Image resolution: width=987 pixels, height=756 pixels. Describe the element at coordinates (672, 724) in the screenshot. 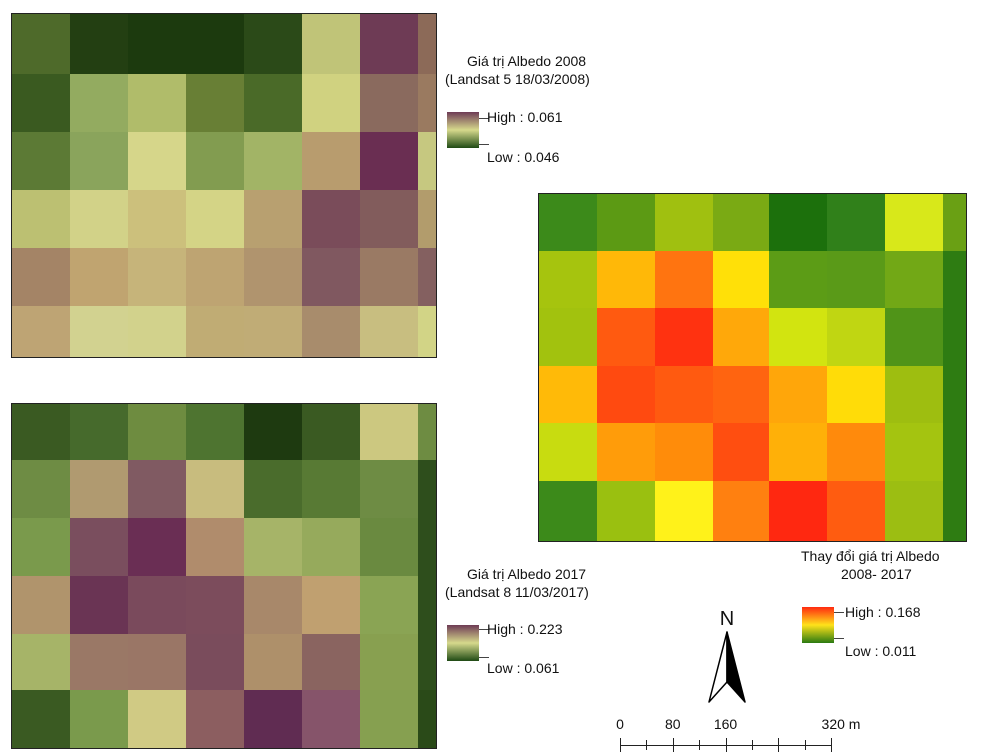

I see `scale-label-80: 80` at that location.